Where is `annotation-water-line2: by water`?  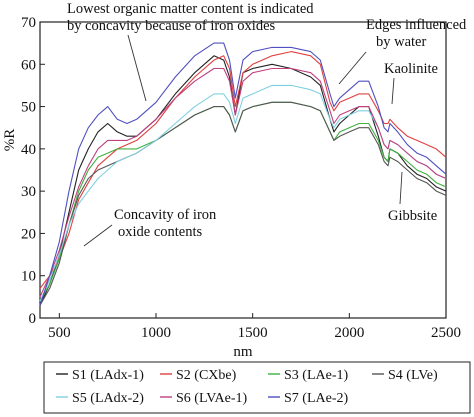
annotation-water-line2: by water is located at coordinates (401, 42).